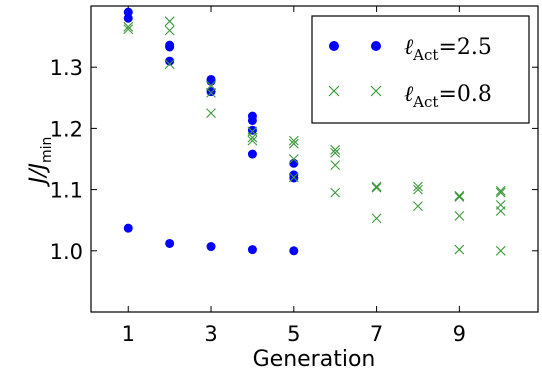 The image size is (542, 372). I want to click on legend-label-1: ℓAct=0.8, so click(448, 96).